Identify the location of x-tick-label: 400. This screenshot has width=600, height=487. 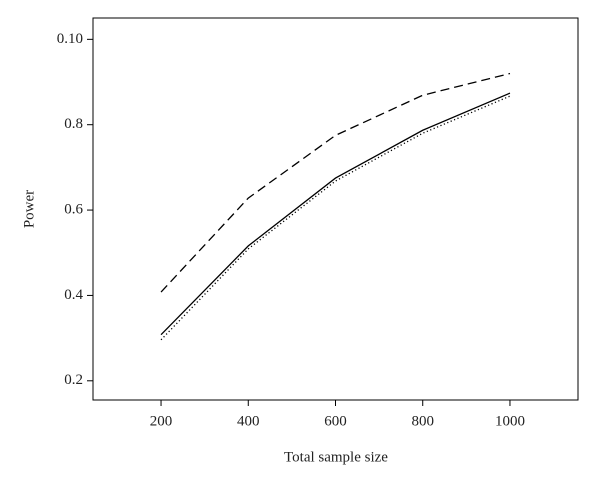
(248, 421).